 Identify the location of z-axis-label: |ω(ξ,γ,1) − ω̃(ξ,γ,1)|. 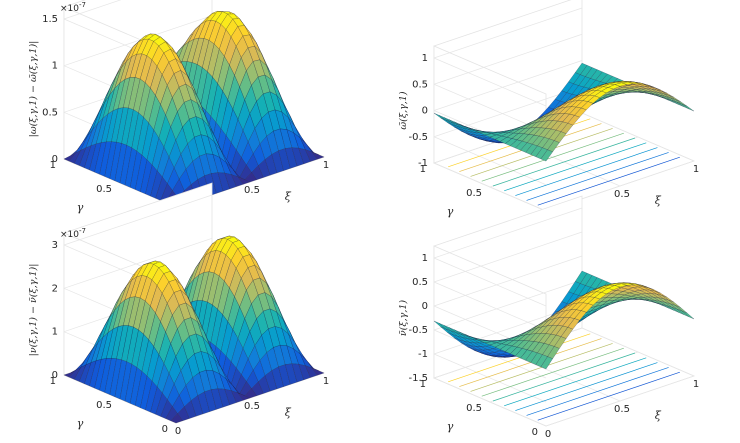
(33, 89).